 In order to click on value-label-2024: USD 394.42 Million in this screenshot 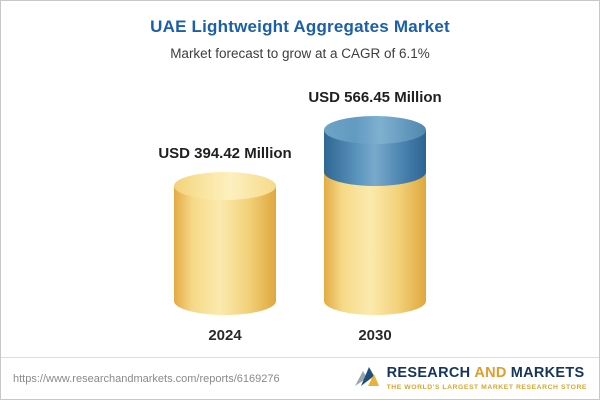, I will do `click(225, 153)`.